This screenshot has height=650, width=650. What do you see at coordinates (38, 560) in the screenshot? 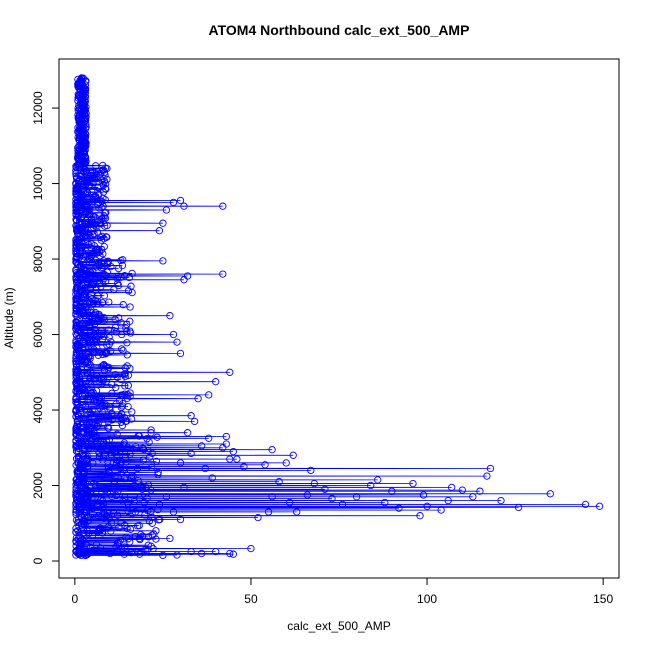
I see `y-tick-label: 0` at bounding box center [38, 560].